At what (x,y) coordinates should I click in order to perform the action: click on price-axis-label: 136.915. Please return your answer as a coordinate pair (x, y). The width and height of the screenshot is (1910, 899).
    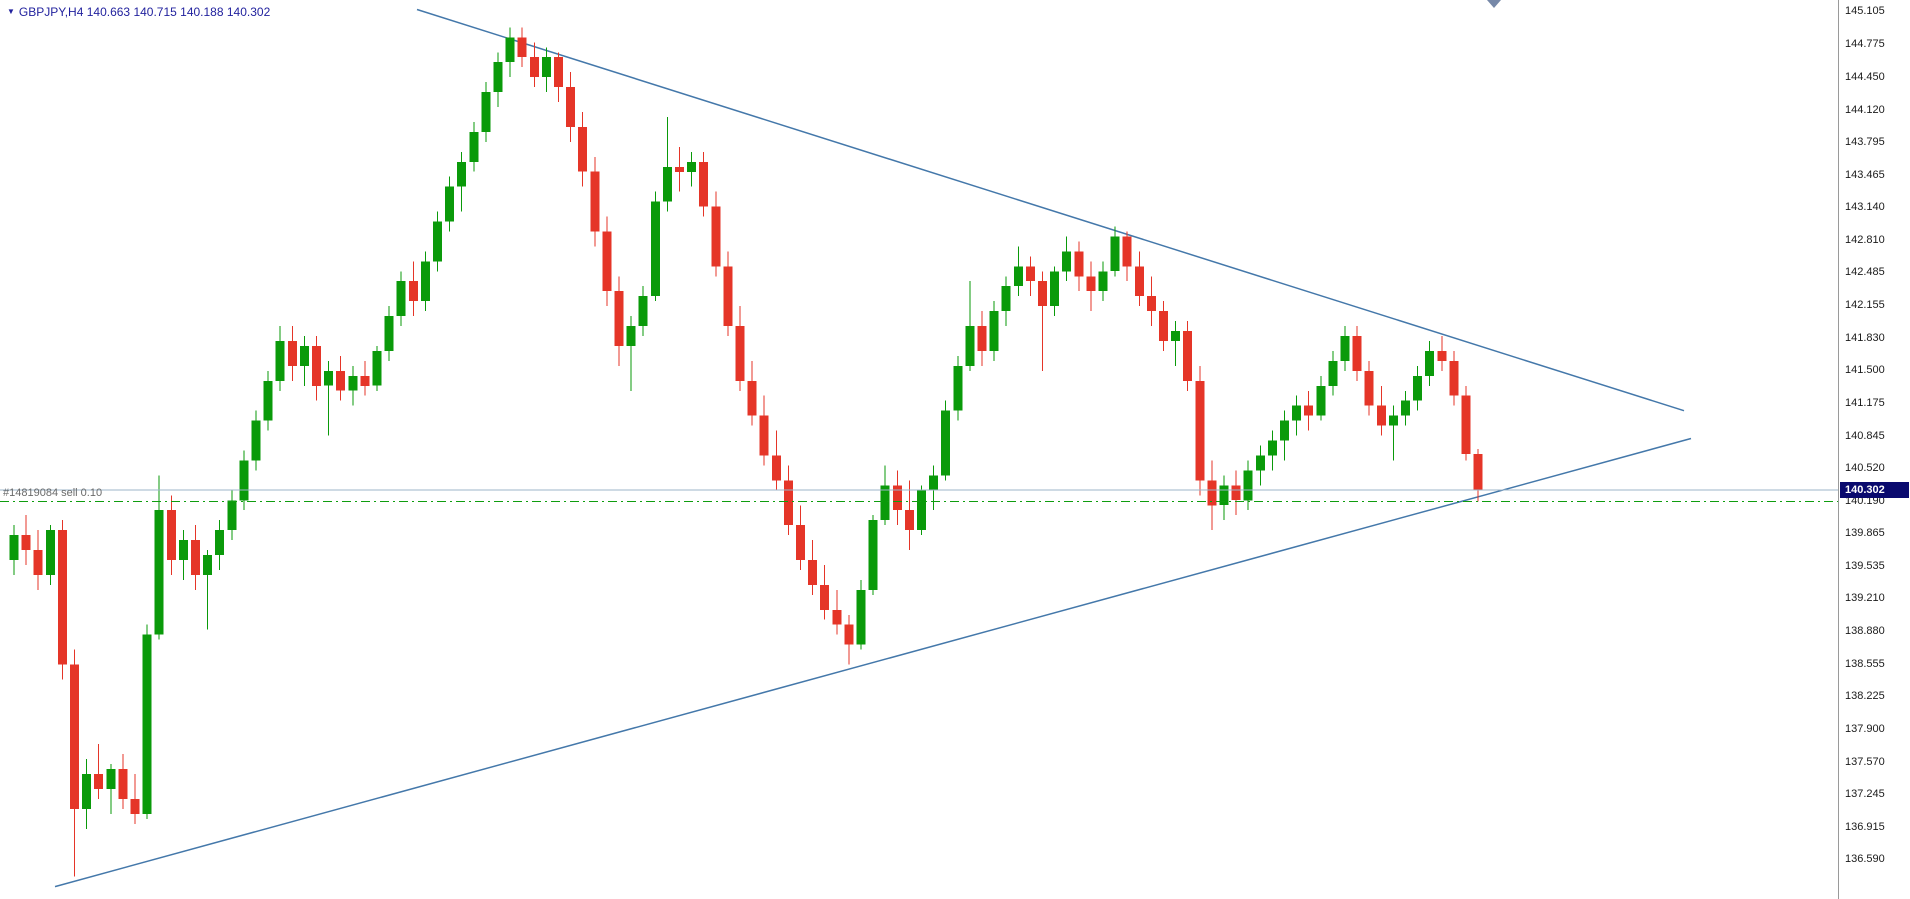
    Looking at the image, I should click on (1865, 826).